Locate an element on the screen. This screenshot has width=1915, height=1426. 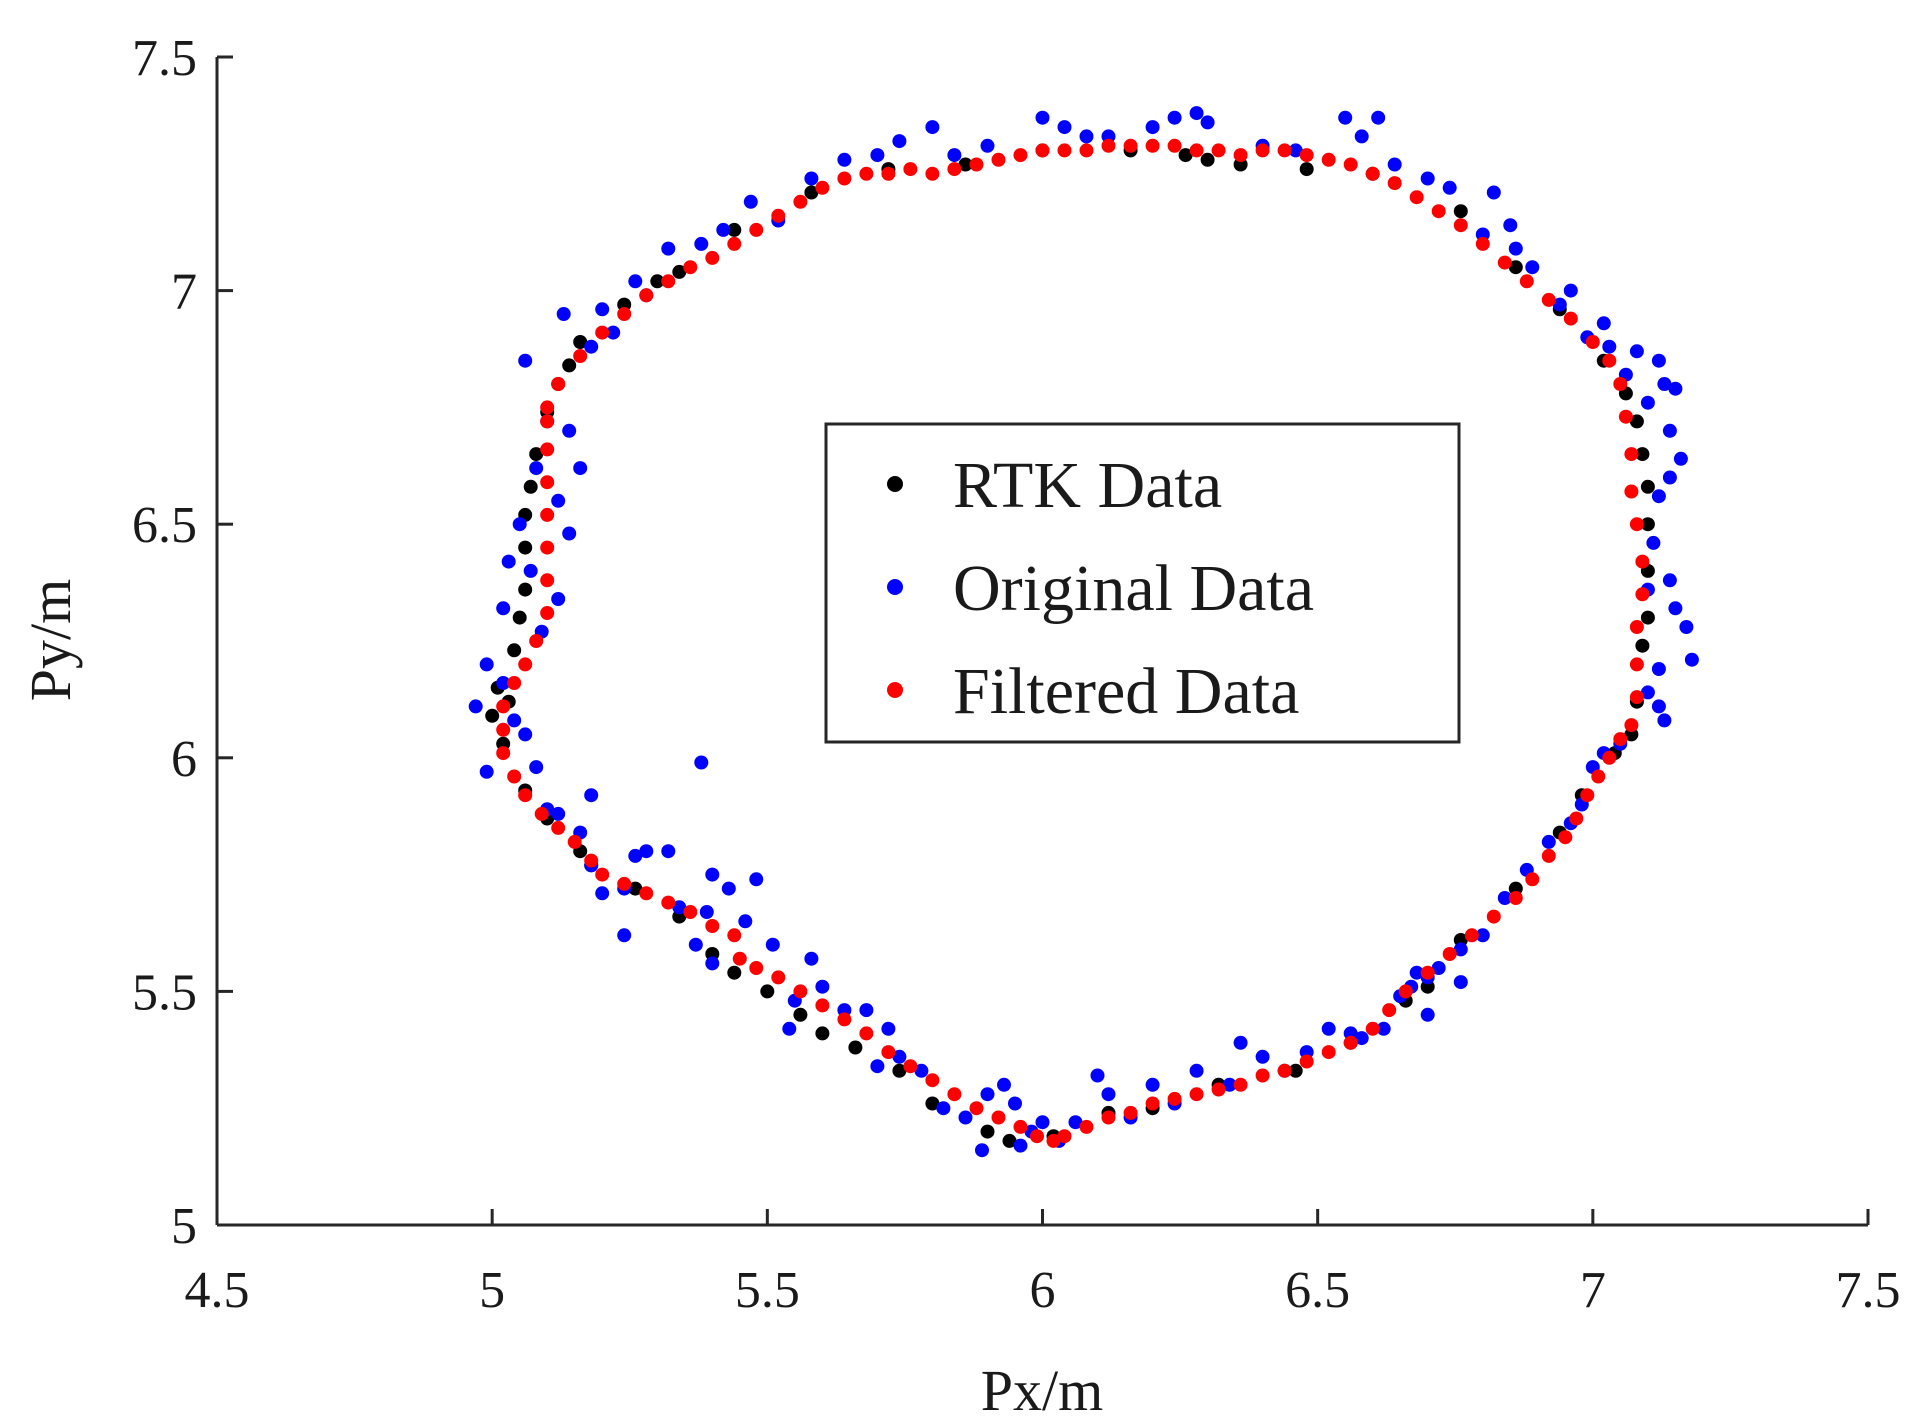
x-tick-label: 7.5 is located at coordinates (1868, 1290).